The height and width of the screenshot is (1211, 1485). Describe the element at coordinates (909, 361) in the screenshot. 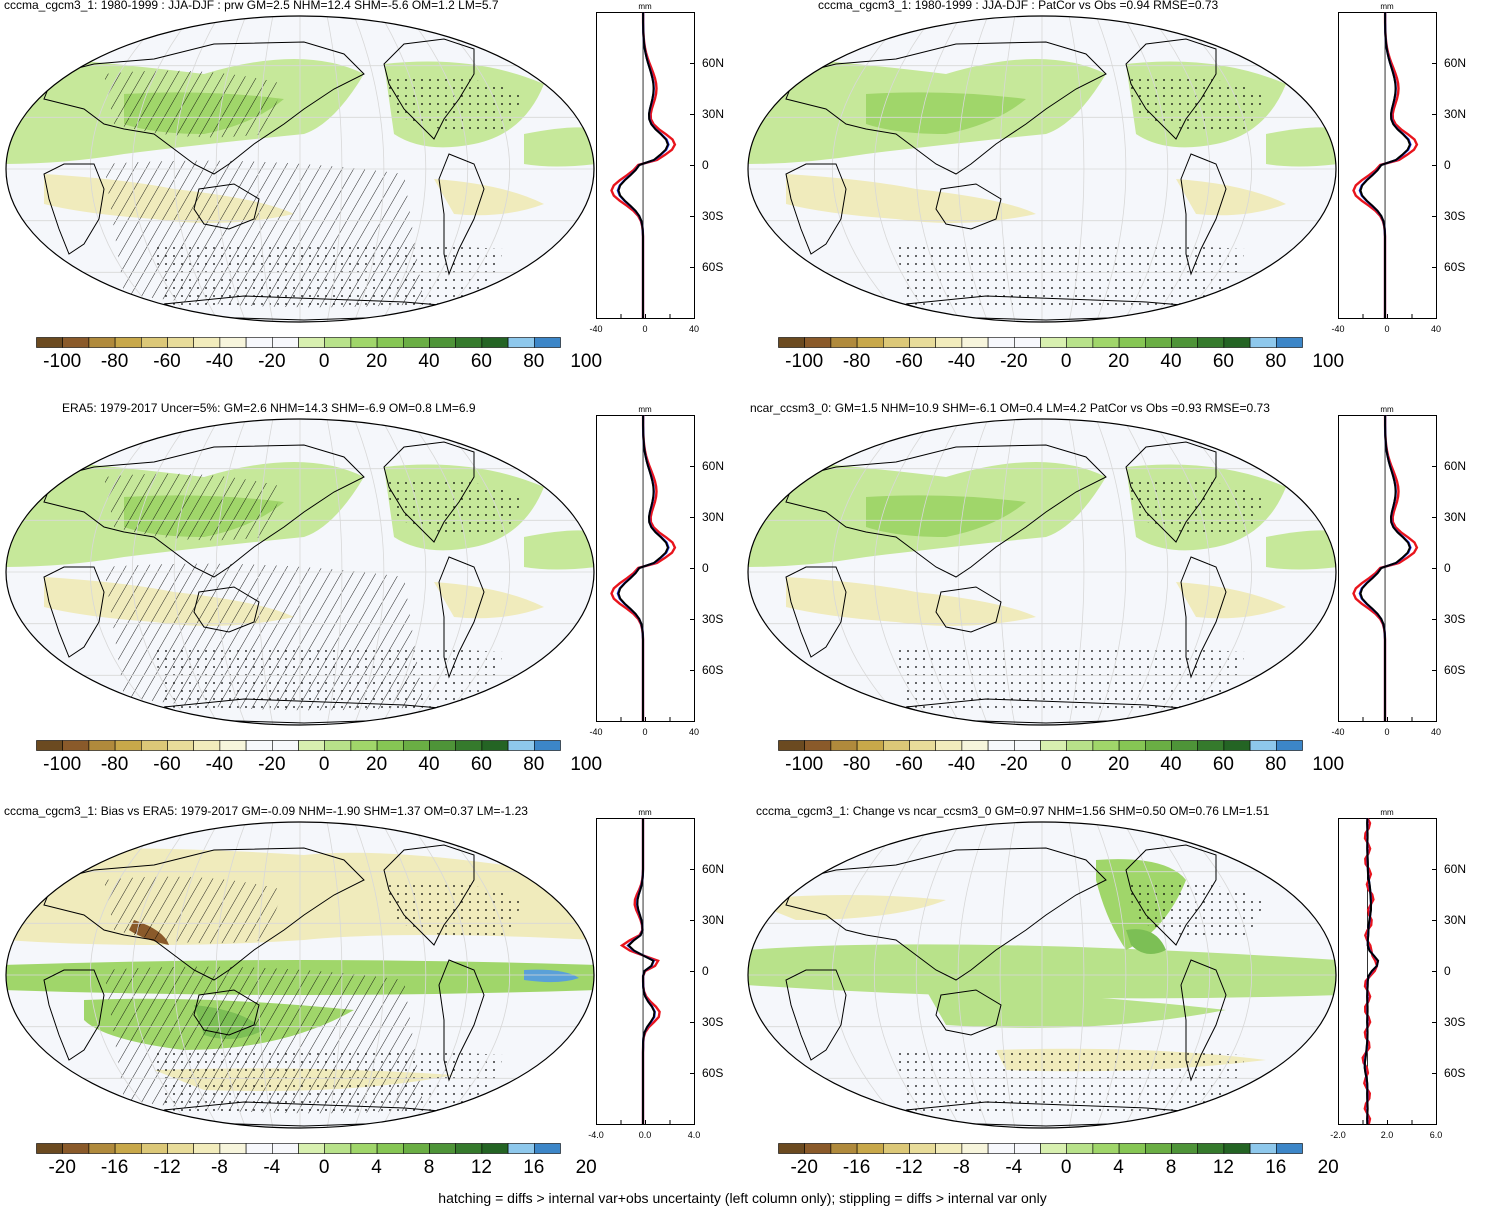

I see `colorbar-label: -60` at that location.